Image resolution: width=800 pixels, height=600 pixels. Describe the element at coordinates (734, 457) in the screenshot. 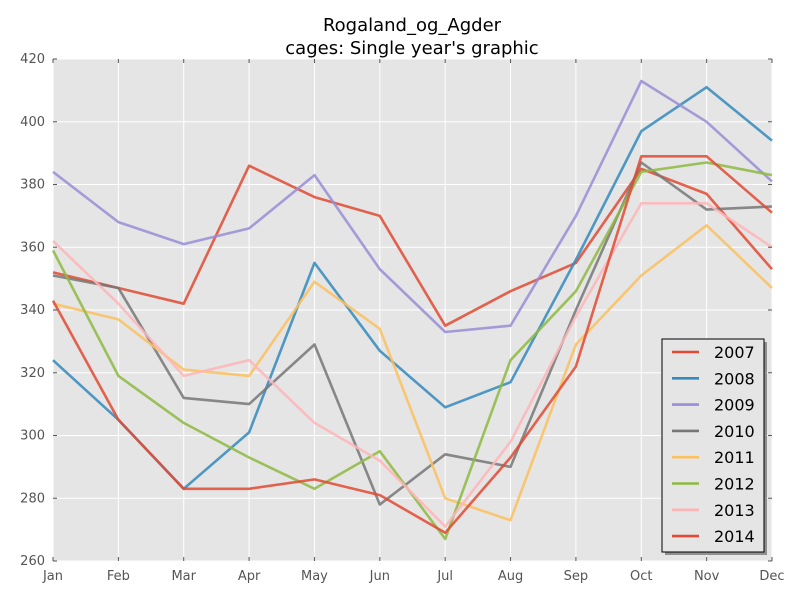

I see `legend-label: 2011` at that location.